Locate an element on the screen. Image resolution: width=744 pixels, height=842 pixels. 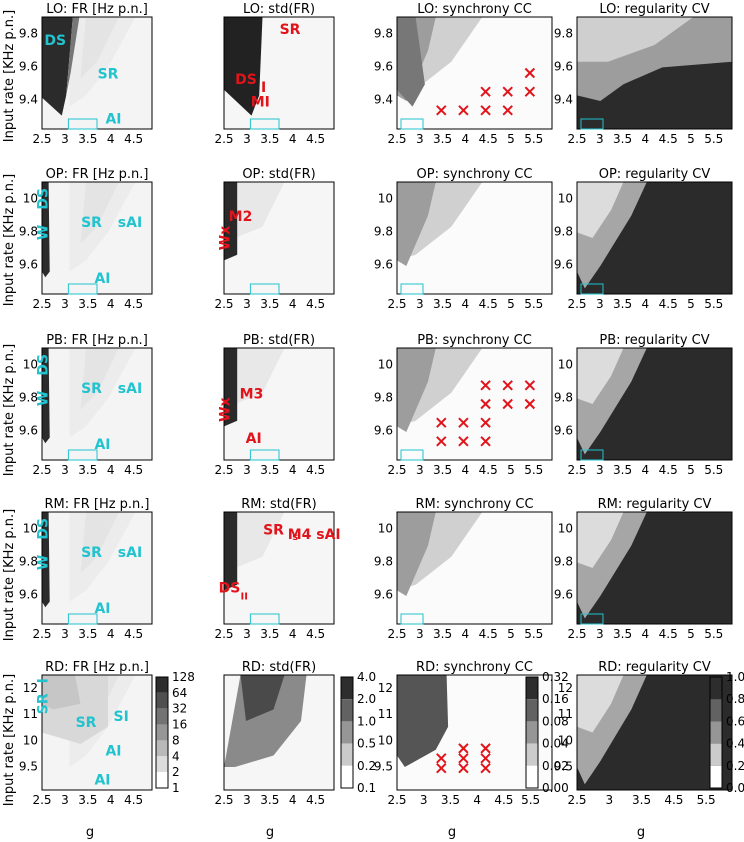
colorbar-tick: 0.04 is located at coordinates (555, 744).